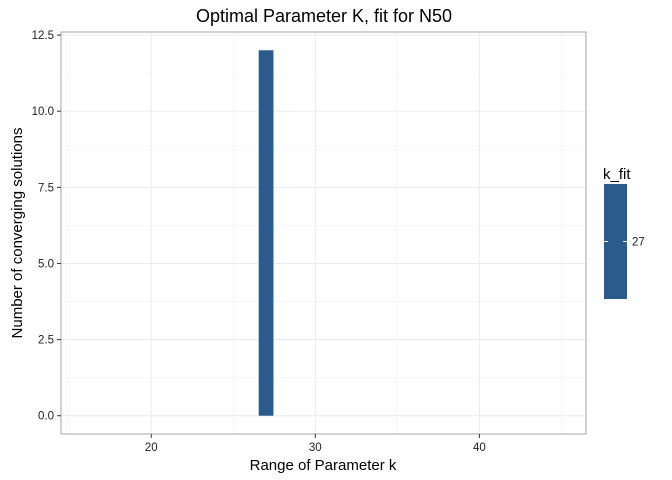 Image resolution: width=672 pixels, height=480 pixels. What do you see at coordinates (46, 226) in the screenshot?
I see `y-axis: 0.0 2.5 5.0 7.5 10.0 12.5` at bounding box center [46, 226].